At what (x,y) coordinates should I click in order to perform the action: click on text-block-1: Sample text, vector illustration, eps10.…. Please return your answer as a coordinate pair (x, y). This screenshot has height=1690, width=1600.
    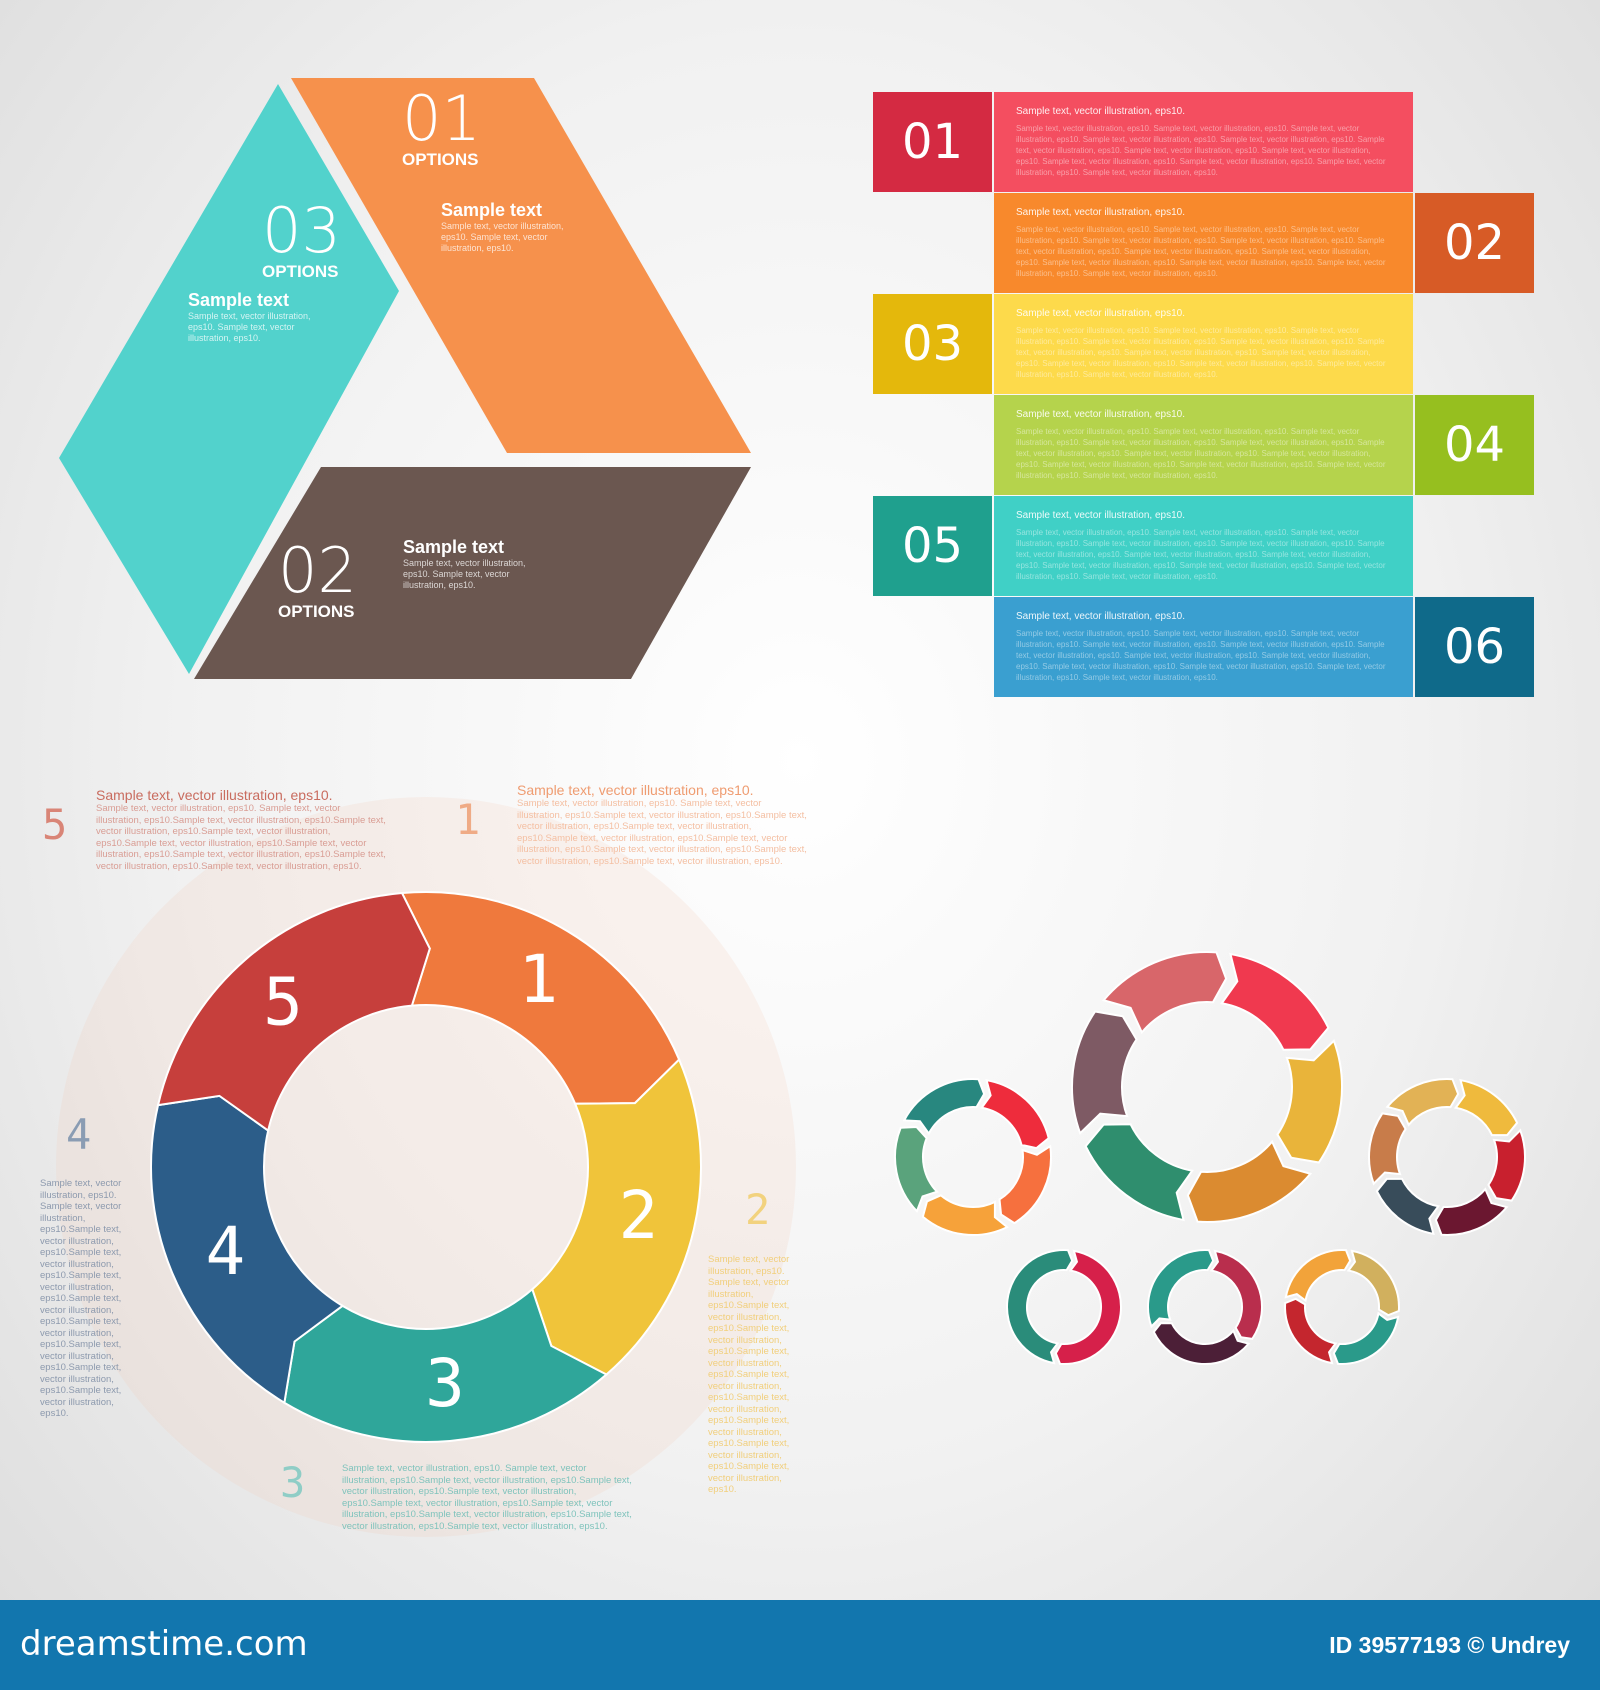
    Looking at the image, I should click on (662, 824).